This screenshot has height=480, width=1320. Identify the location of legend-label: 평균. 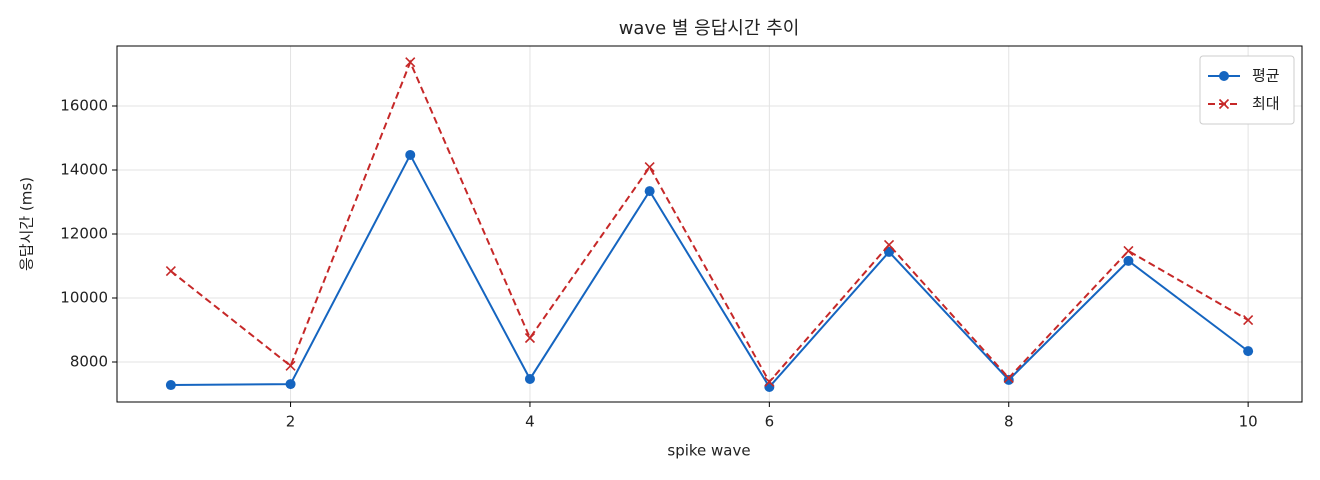
(1266, 76).